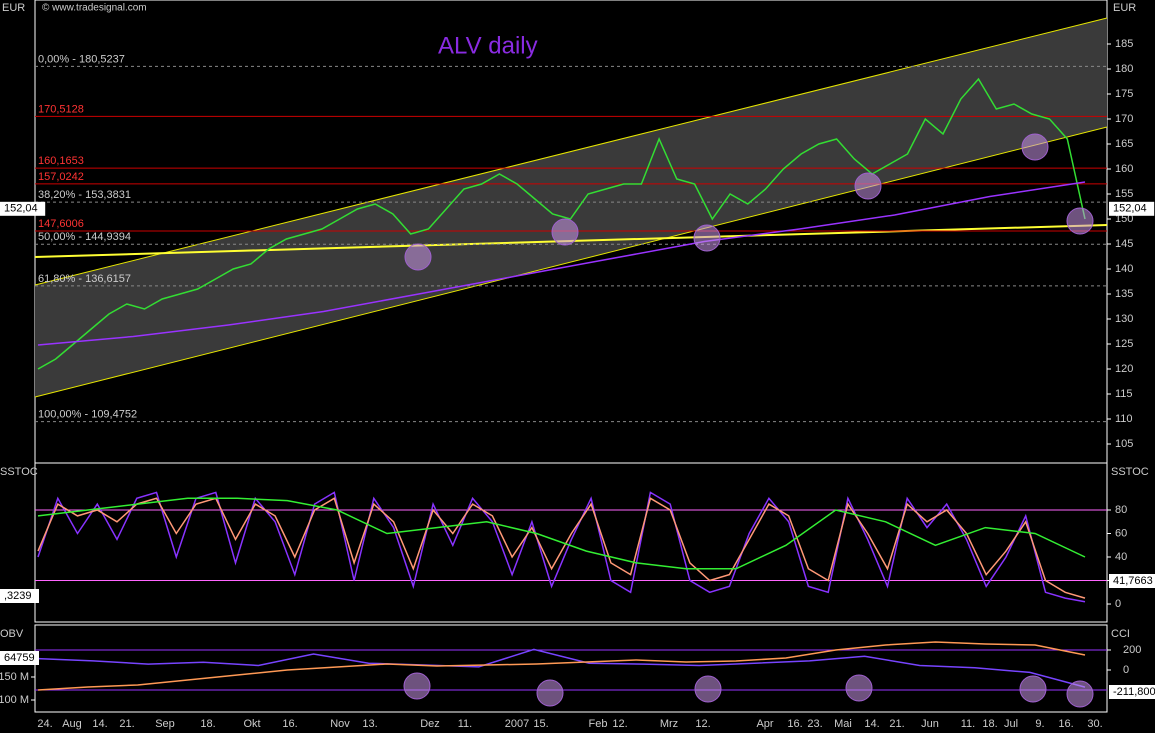  What do you see at coordinates (1124, 394) in the screenshot?
I see `y-tick-label: 115` at bounding box center [1124, 394].